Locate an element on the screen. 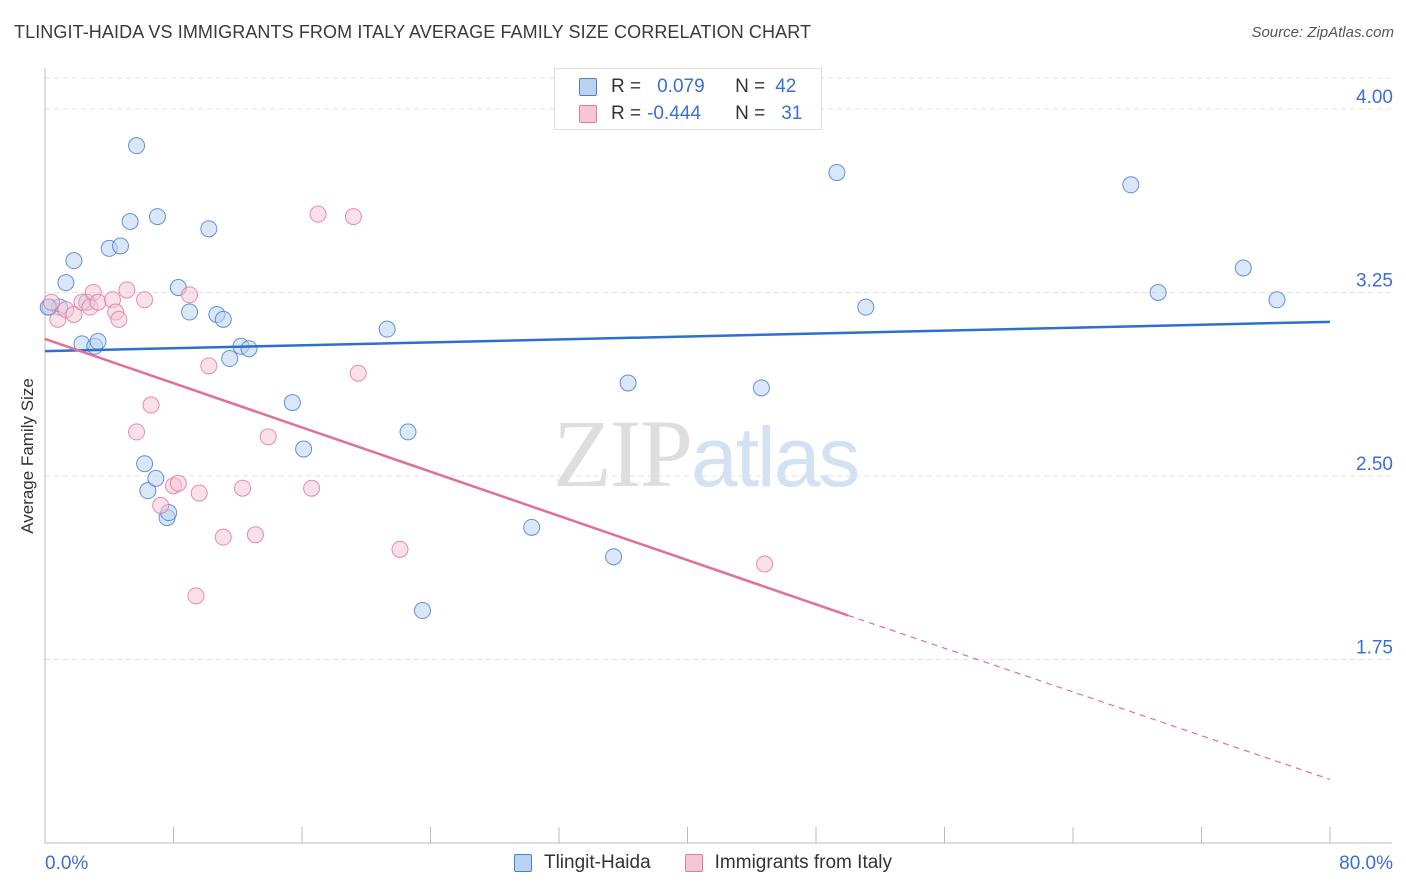 The image size is (1406, 892). r-value: -0.444 is located at coordinates (674, 113).